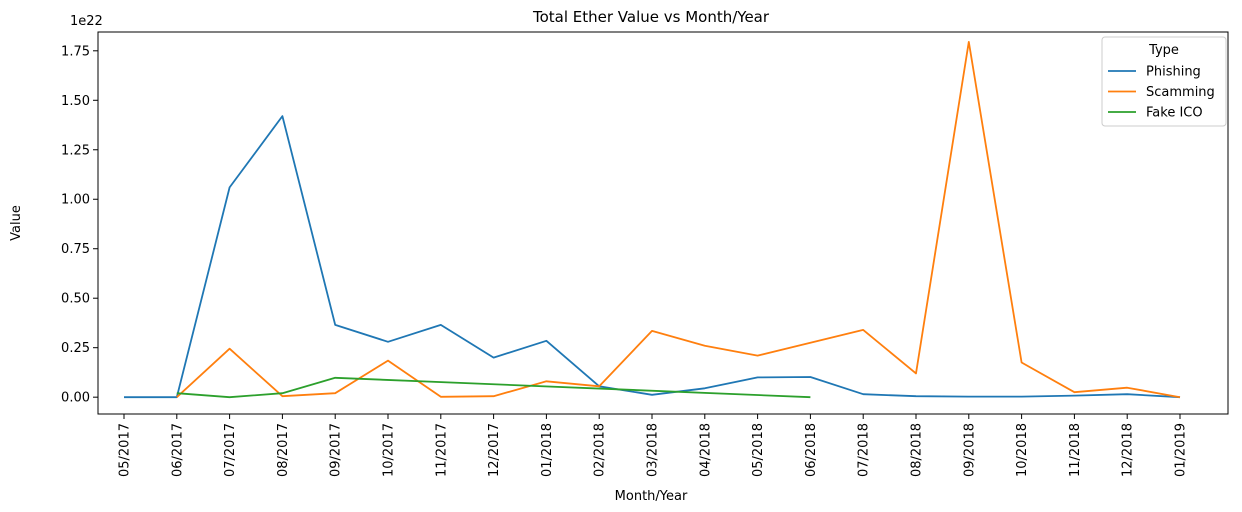 The height and width of the screenshot is (512, 1242). What do you see at coordinates (177, 450) in the screenshot?
I see `x-tick-label: 06/2017` at bounding box center [177, 450].